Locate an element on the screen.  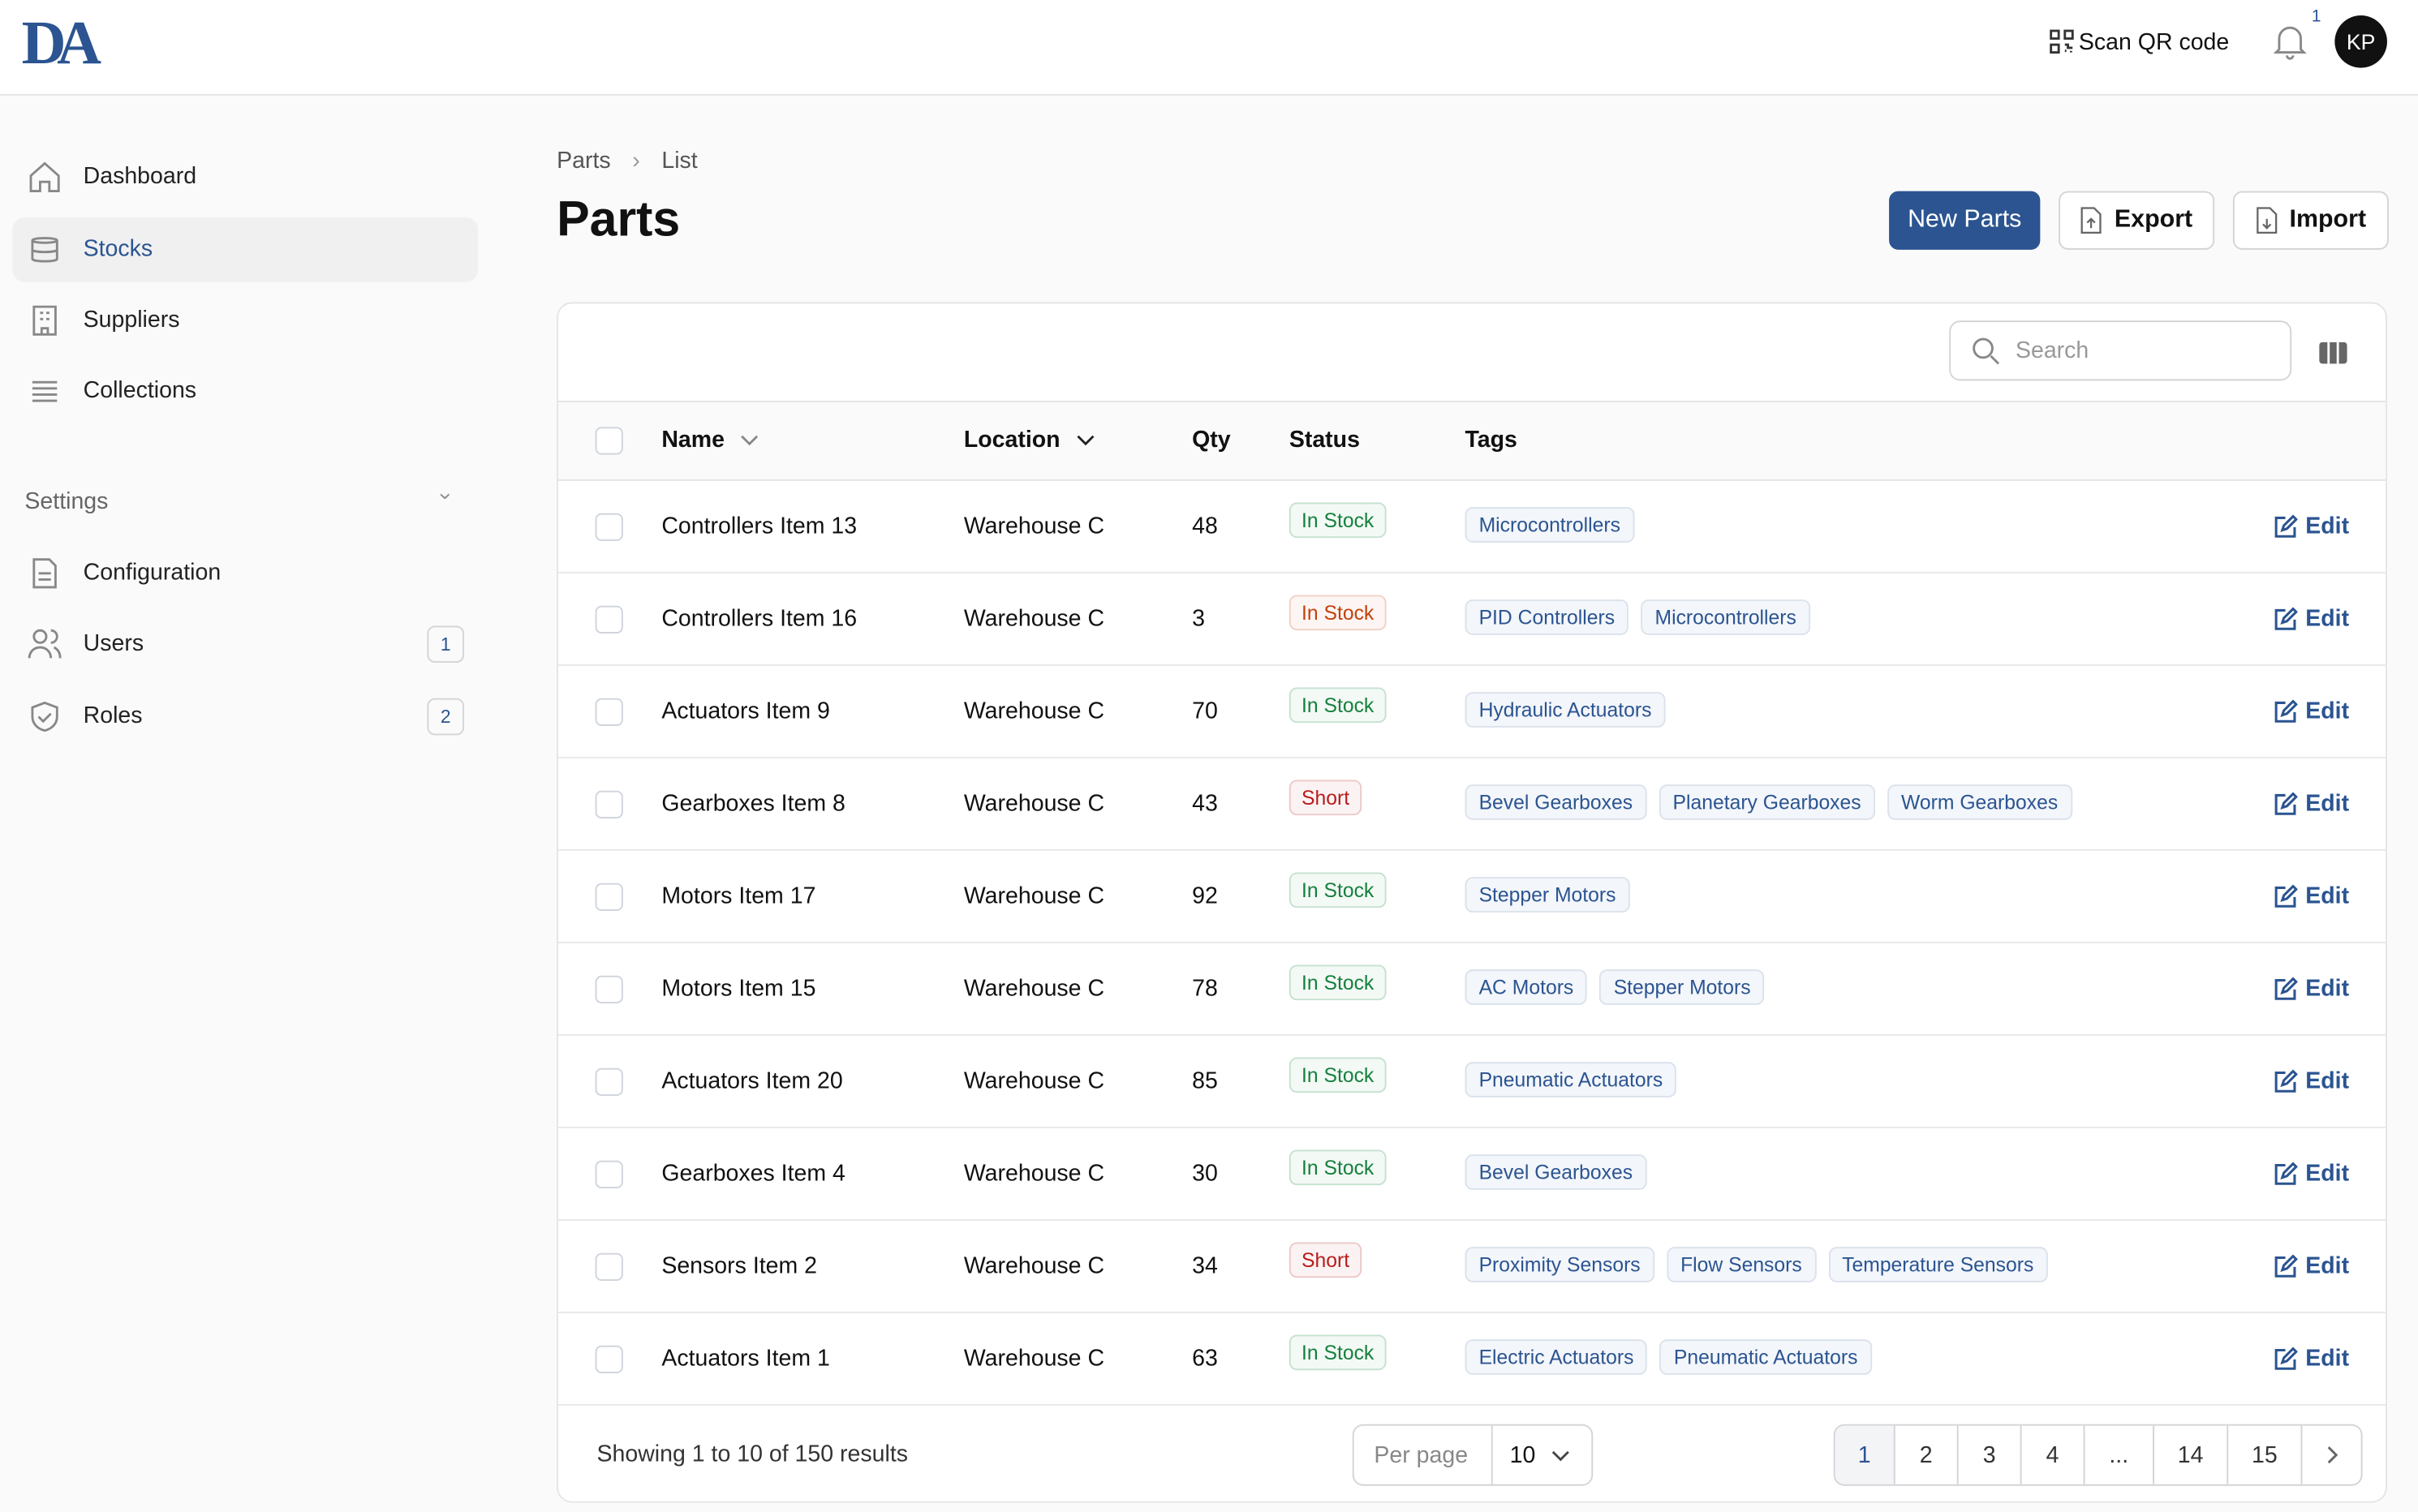
page-title: Parts is located at coordinates (619, 219).